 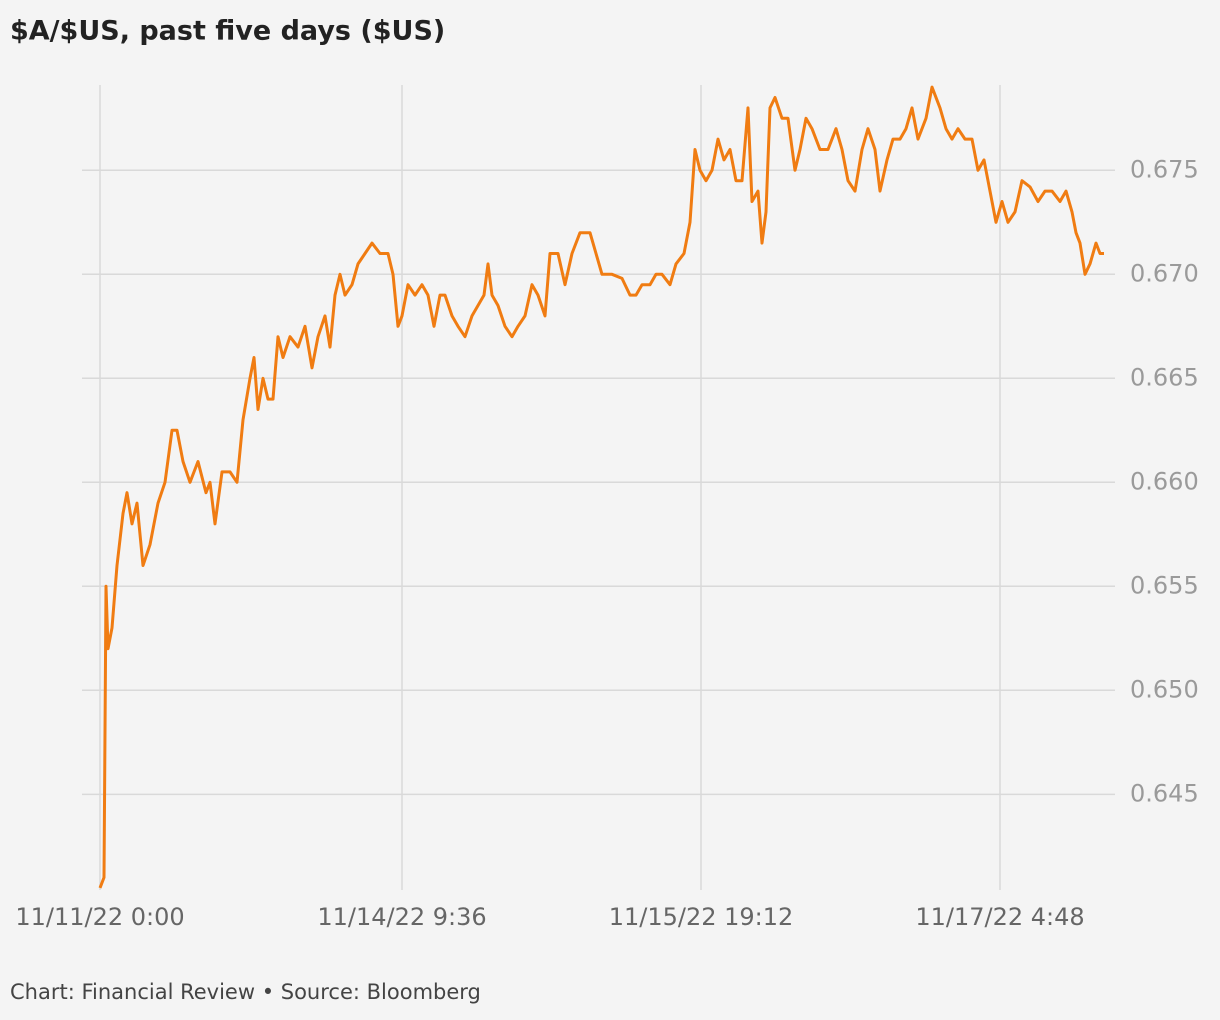 I want to click on y-tick-label: 0.670, so click(x=1164, y=273).